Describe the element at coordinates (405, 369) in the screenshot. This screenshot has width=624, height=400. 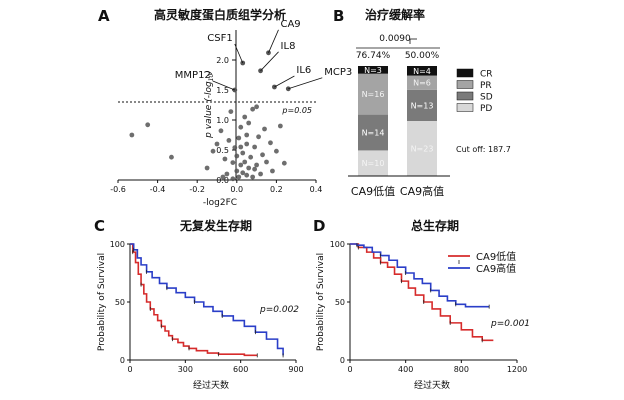
I see `x-tick-label: 400` at that location.